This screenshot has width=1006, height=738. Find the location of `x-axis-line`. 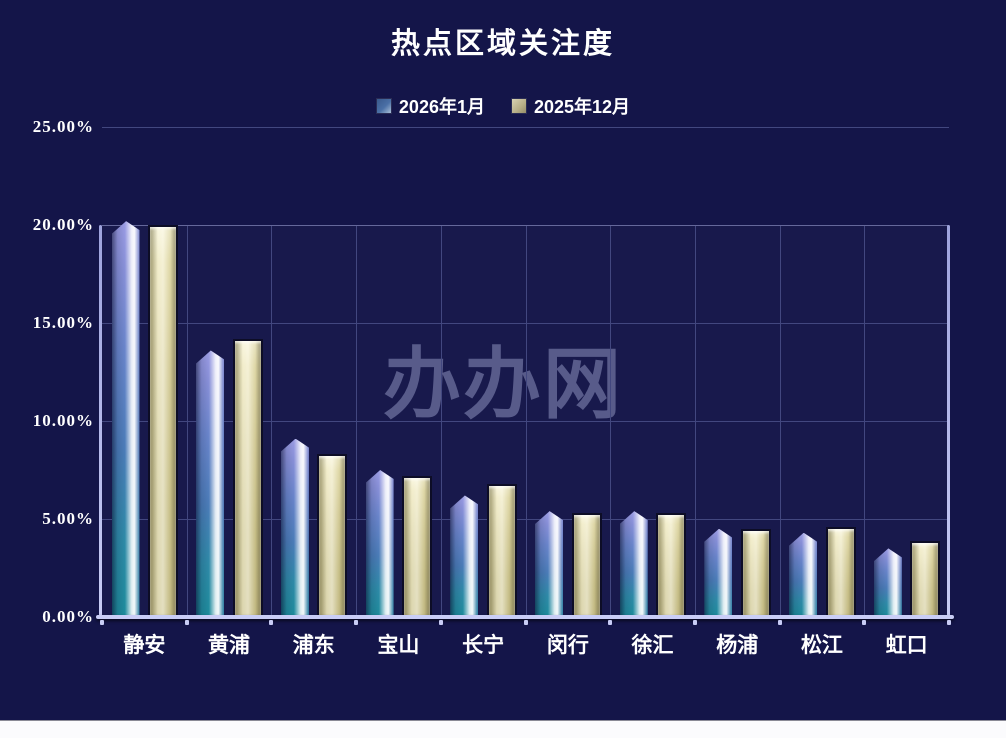

x-axis-line is located at coordinates (525, 617).